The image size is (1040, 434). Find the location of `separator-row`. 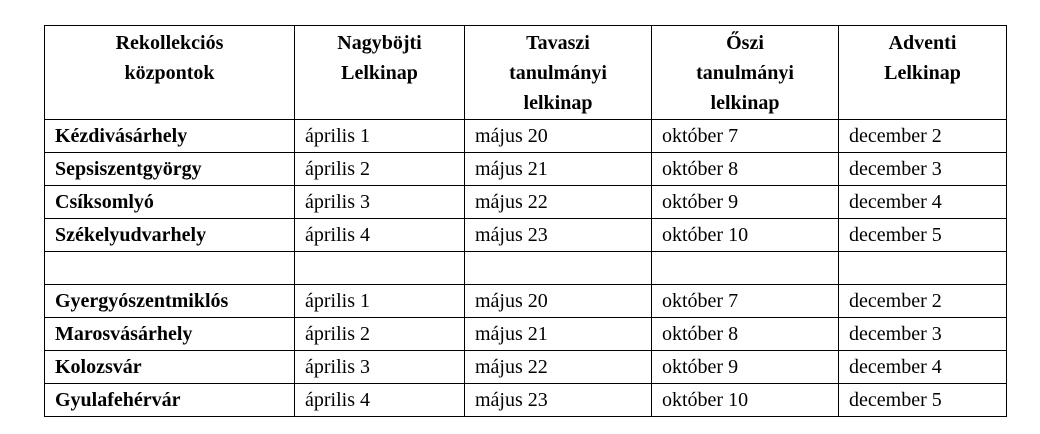

separator-row is located at coordinates (525, 268).